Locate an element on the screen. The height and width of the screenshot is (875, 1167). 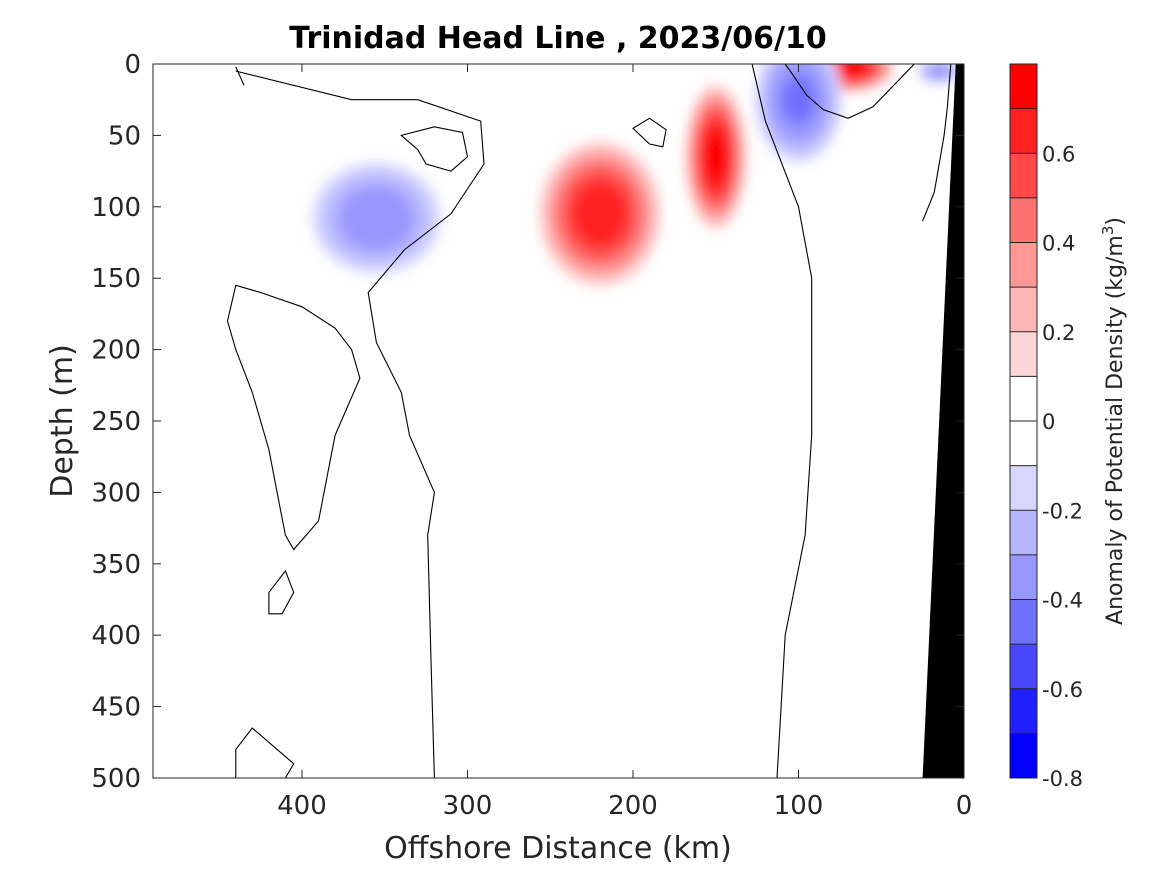
colorbar-tick-label: 0 is located at coordinates (1048, 422).